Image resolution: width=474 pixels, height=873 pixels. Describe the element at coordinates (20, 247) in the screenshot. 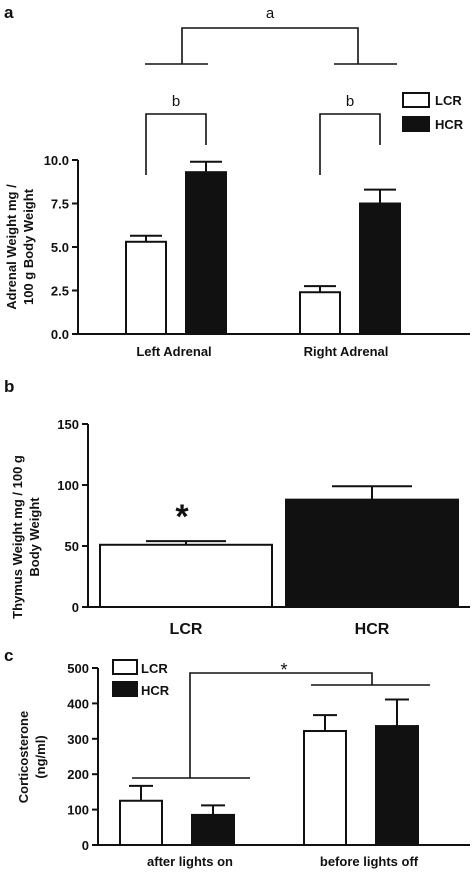

I see `panel-a-y-label: Adrenal Weight mg /100 g Body Weight` at that location.